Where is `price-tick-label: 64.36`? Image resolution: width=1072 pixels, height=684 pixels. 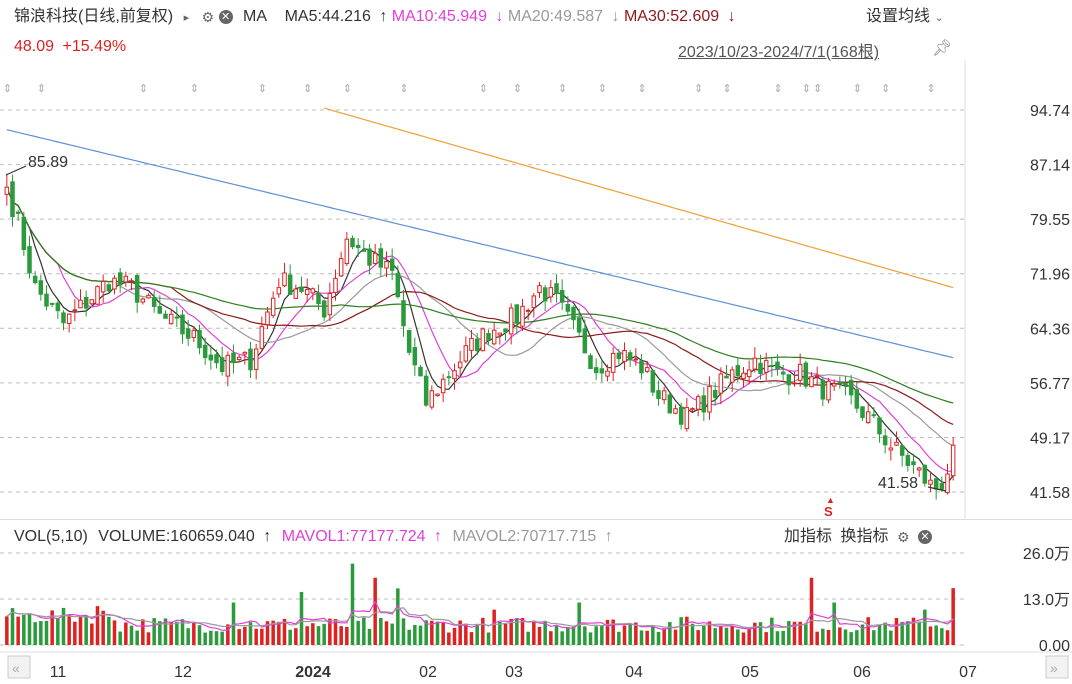
price-tick-label: 64.36 is located at coordinates (1050, 329).